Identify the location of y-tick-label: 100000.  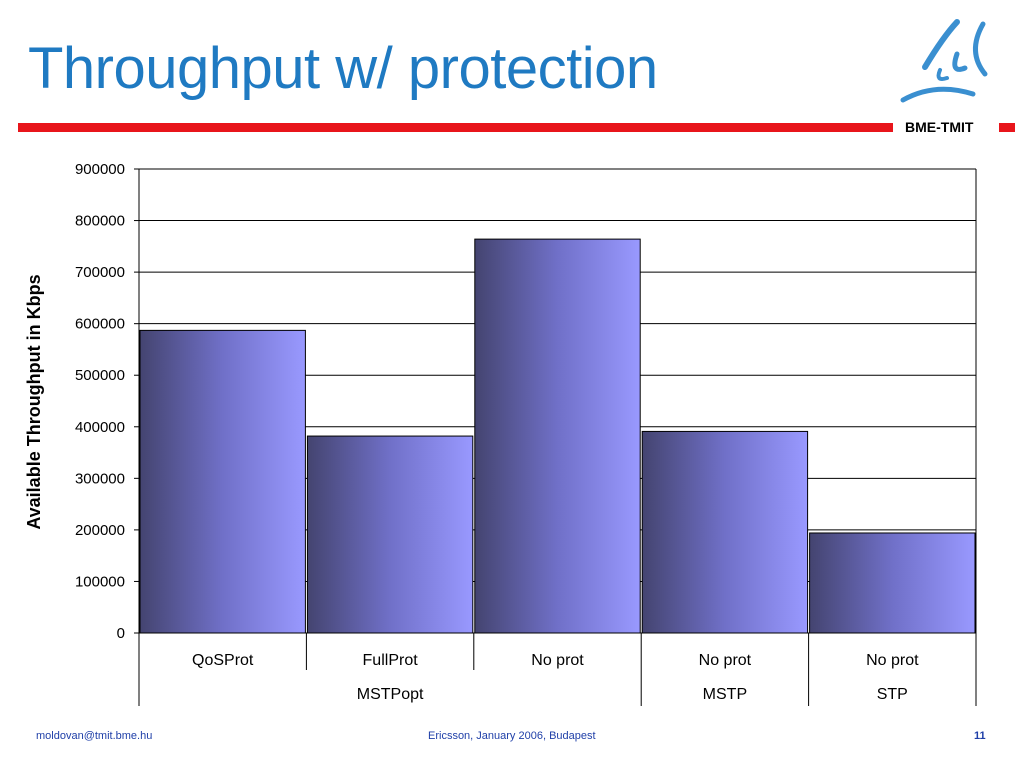
(100, 581).